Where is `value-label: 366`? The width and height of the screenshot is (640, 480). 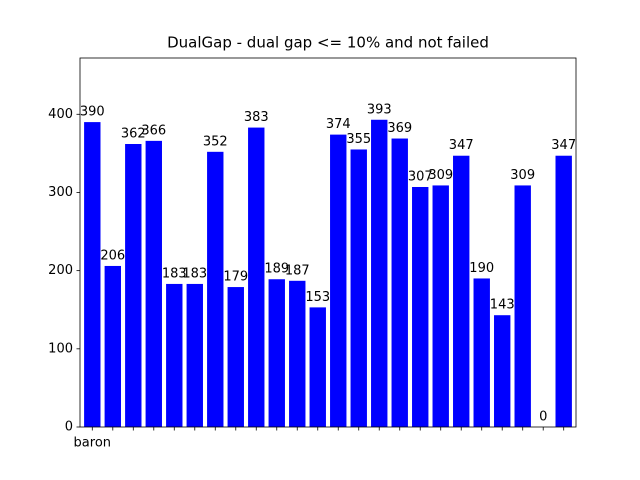
value-label: 366 is located at coordinates (153, 130).